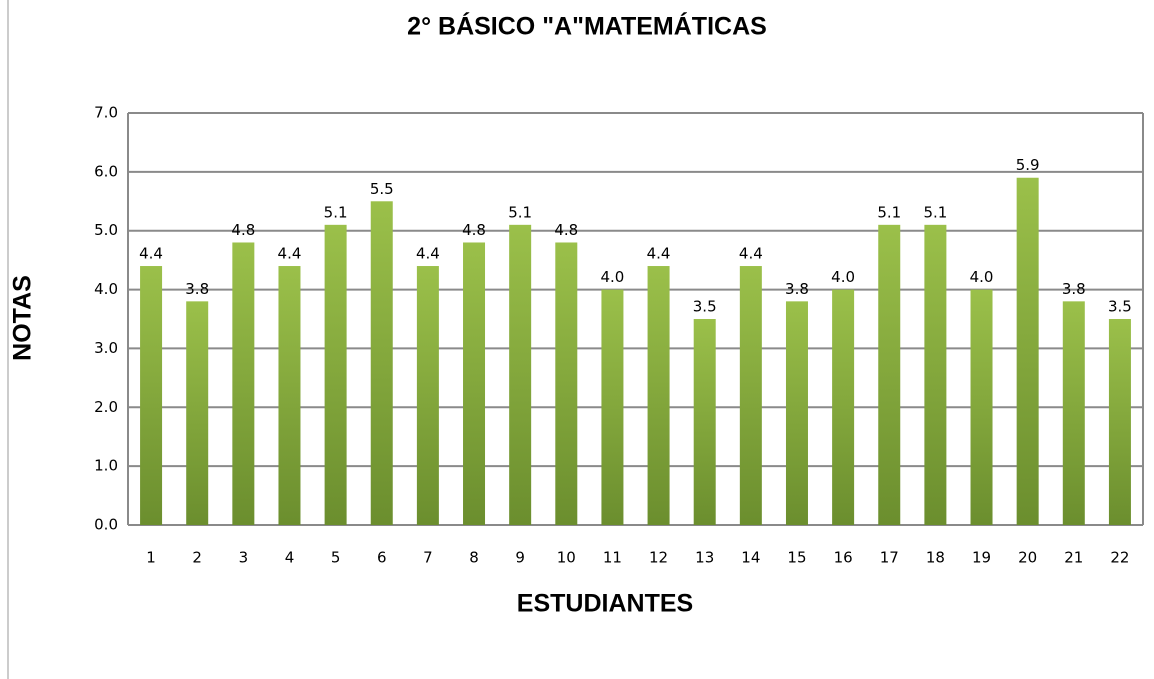 The height and width of the screenshot is (679, 1154). I want to click on x-tick-label: 13, so click(704, 558).